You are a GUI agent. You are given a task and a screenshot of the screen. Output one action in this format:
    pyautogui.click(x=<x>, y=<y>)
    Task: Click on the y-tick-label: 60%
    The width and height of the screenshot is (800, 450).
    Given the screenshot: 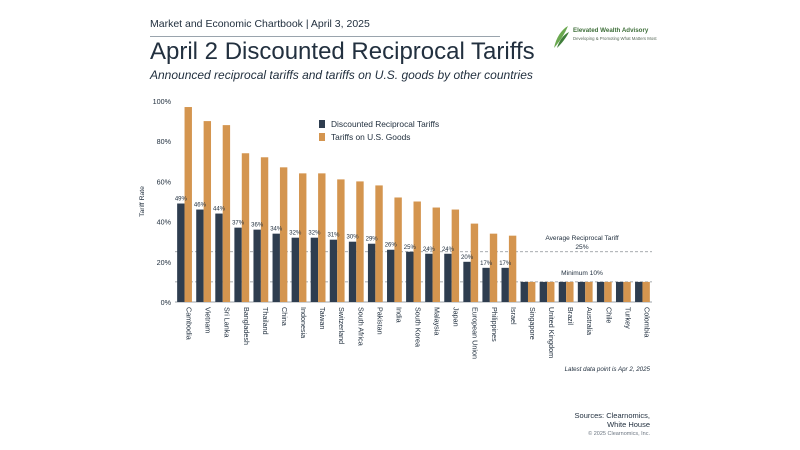 What is the action you would take?
    pyautogui.click(x=164, y=181)
    